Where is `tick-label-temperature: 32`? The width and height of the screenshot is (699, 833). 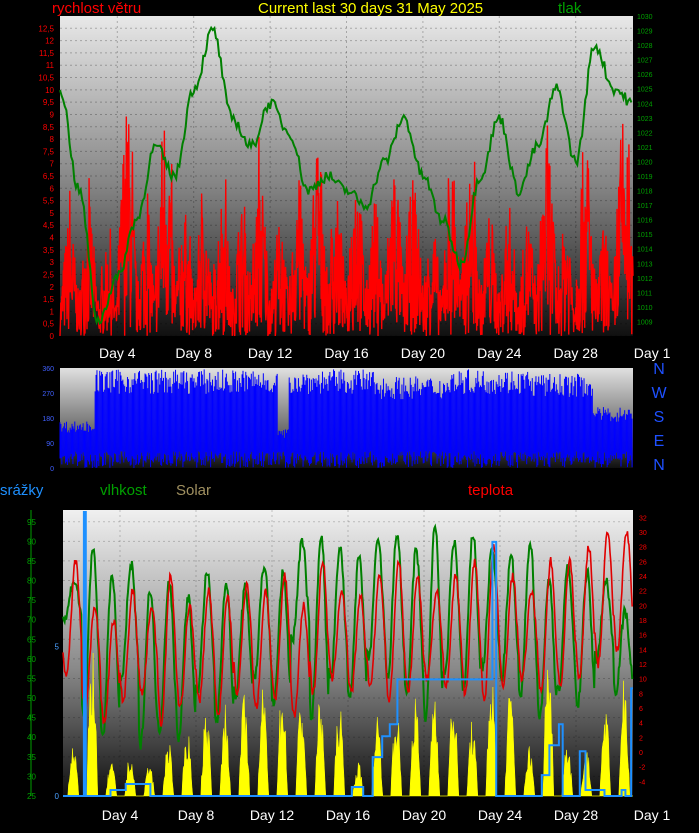 tick-label-temperature: 32 is located at coordinates (643, 518).